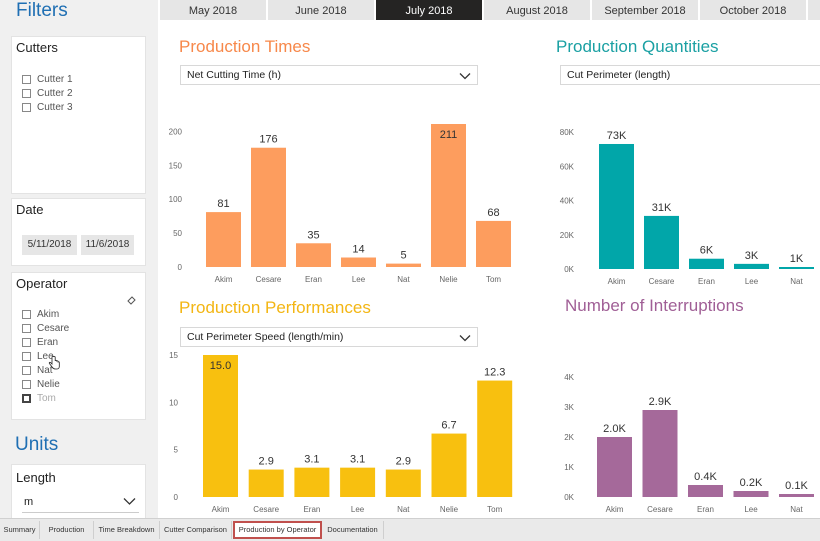 The width and height of the screenshot is (820, 541). What do you see at coordinates (311, 460) in the screenshot?
I see `data-label: 3.1` at bounding box center [311, 460].